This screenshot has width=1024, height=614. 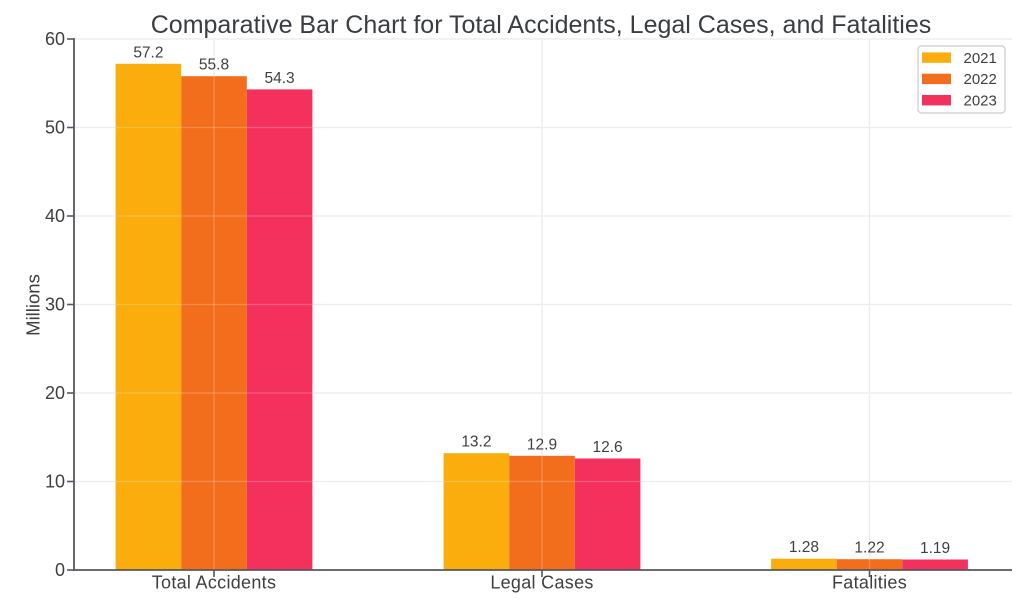 I want to click on svg-text: 2021, so click(x=980, y=58).